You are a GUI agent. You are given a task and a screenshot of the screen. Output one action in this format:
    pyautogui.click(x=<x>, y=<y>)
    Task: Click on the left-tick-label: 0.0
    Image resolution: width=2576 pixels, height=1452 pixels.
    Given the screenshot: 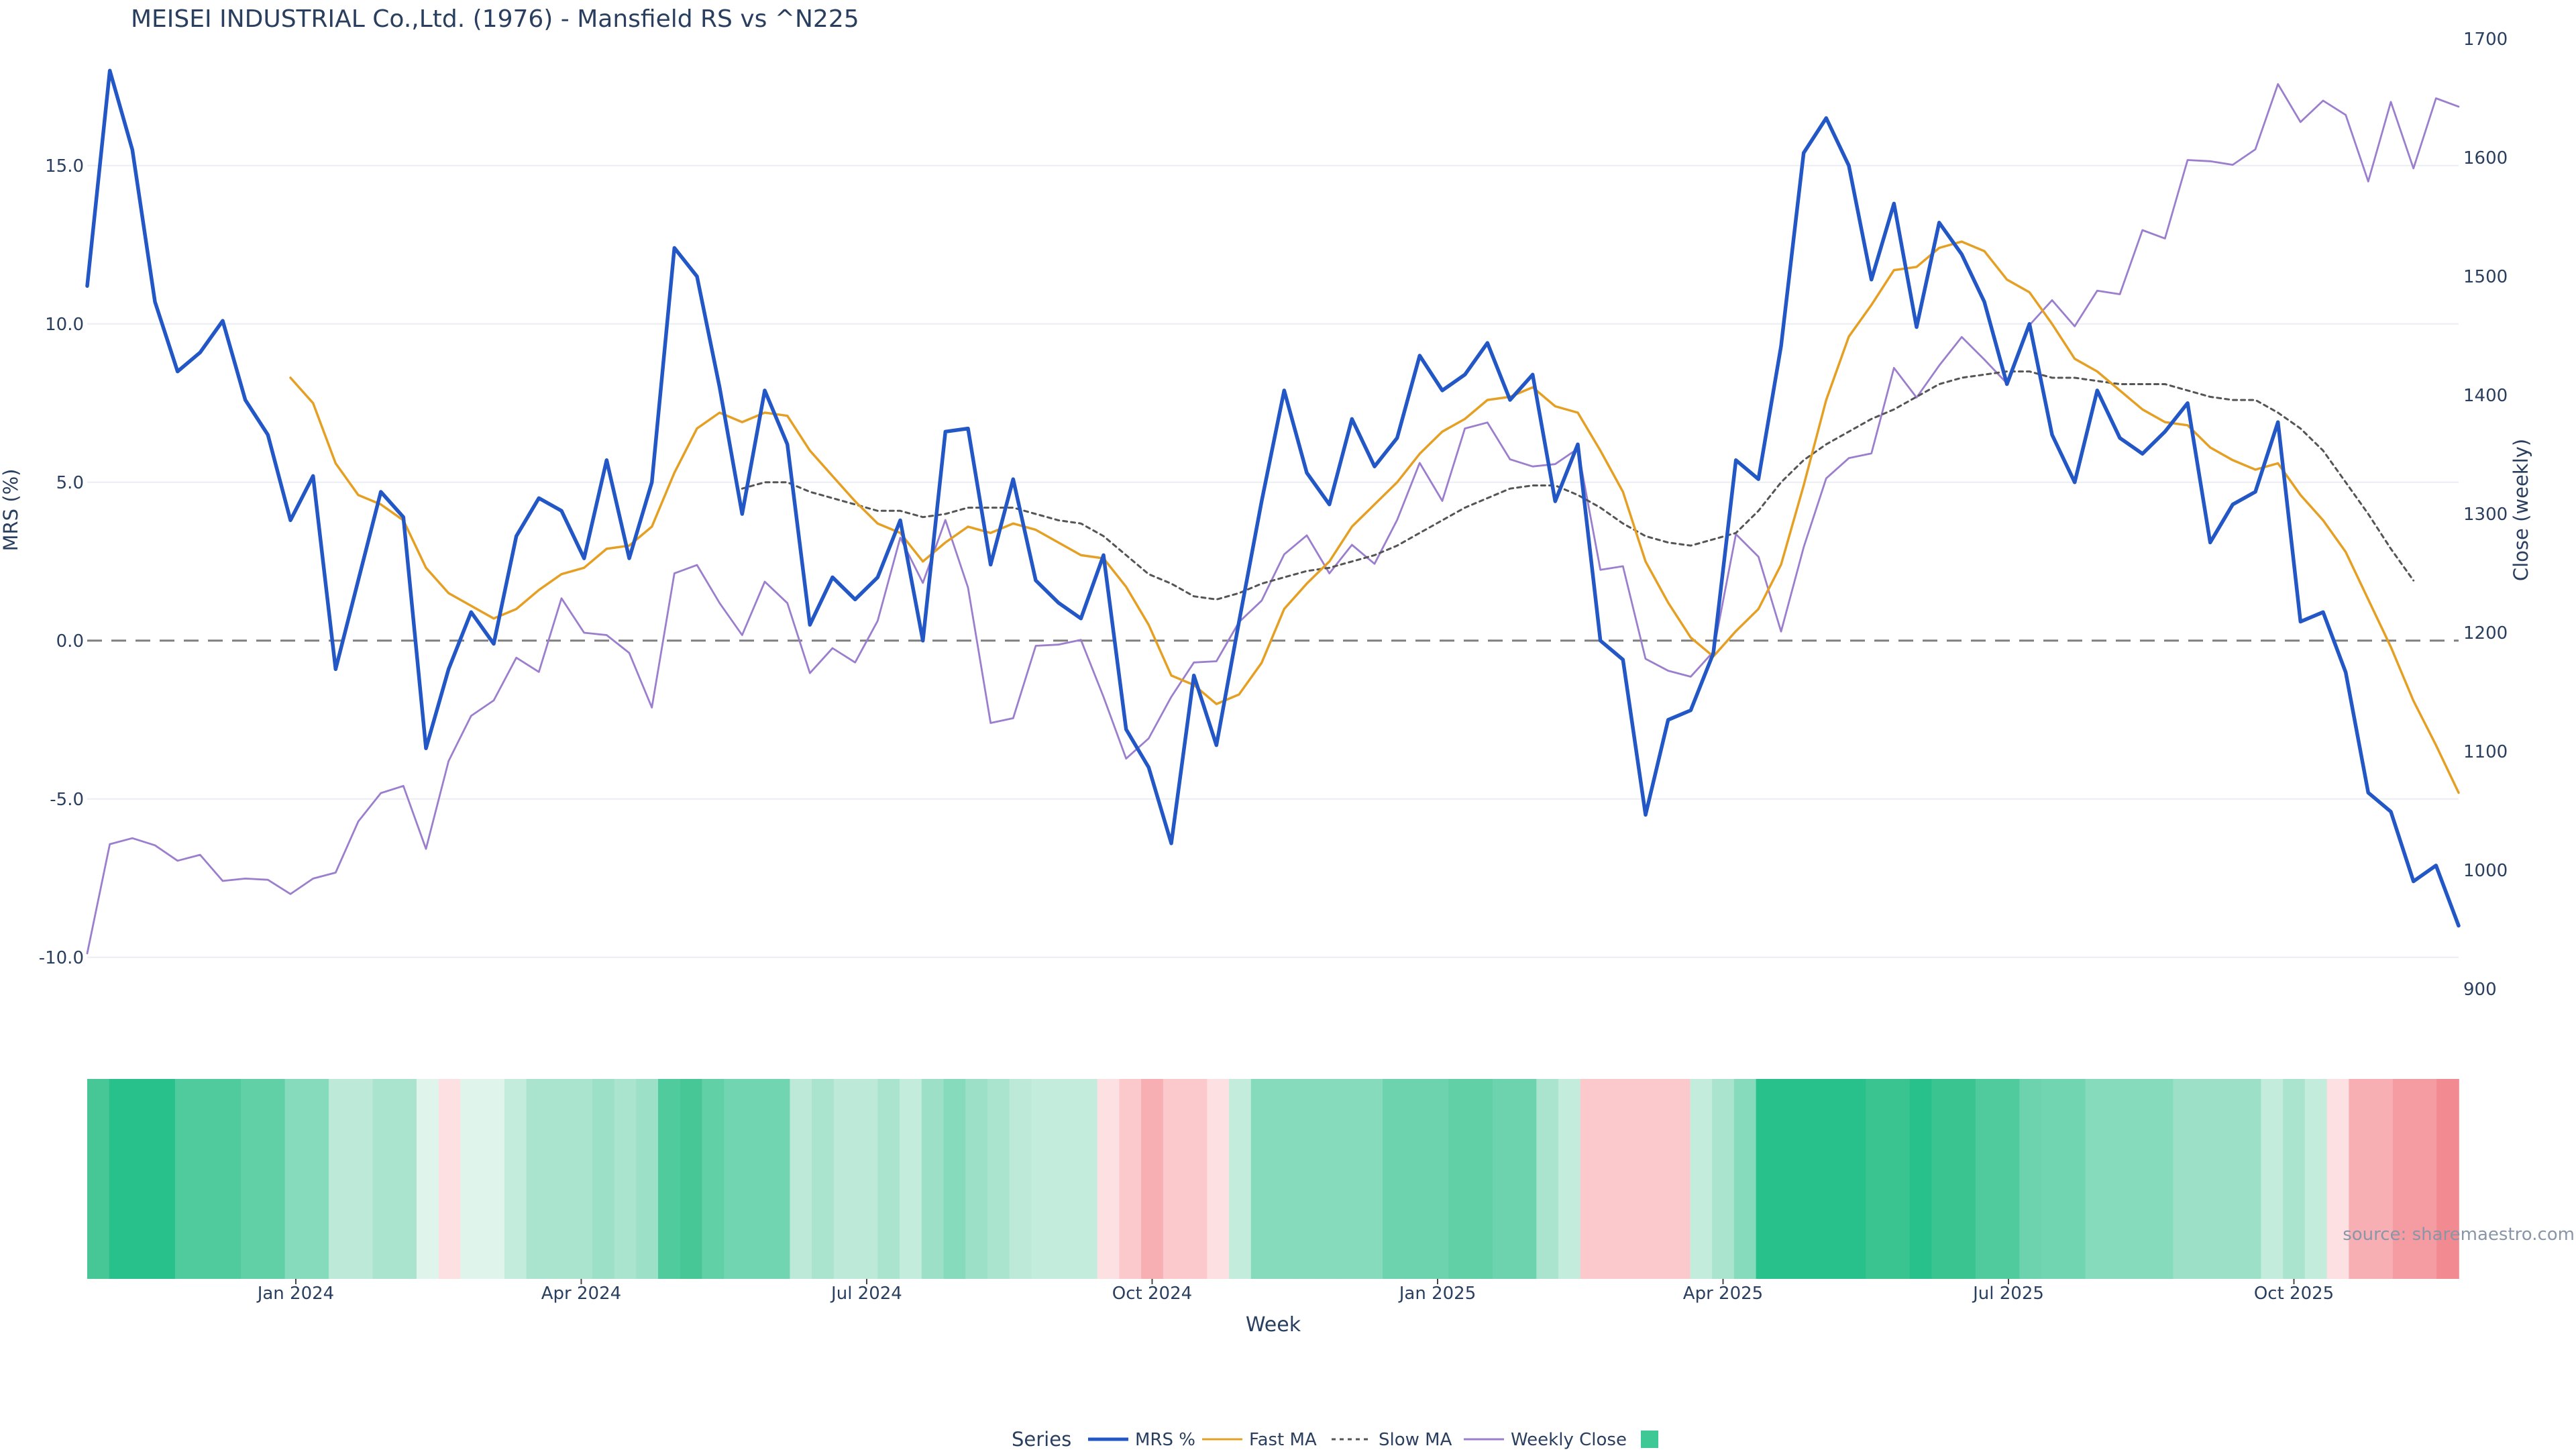 What is the action you would take?
    pyautogui.click(x=70, y=642)
    